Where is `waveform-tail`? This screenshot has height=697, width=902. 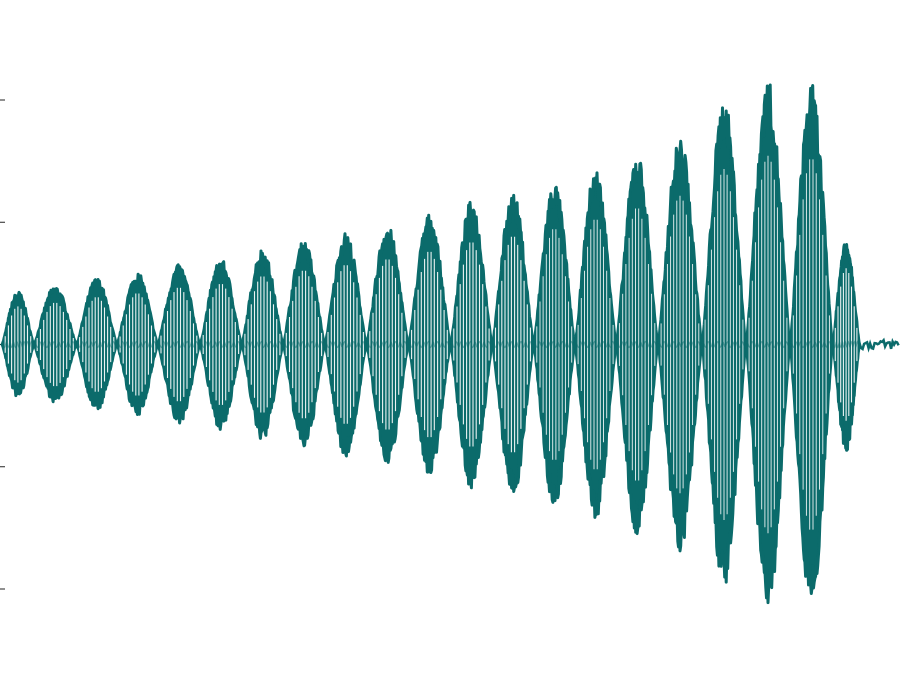 waveform-tail is located at coordinates (879, 345).